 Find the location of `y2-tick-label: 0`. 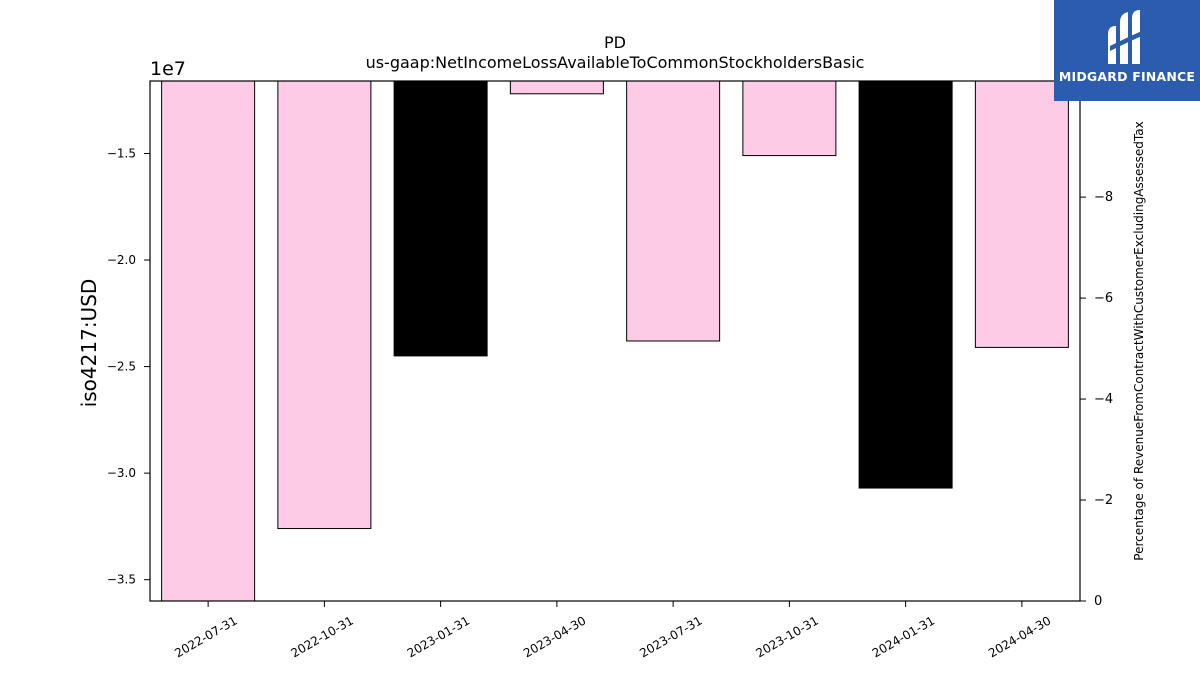

y2-tick-label: 0 is located at coordinates (1098, 601).